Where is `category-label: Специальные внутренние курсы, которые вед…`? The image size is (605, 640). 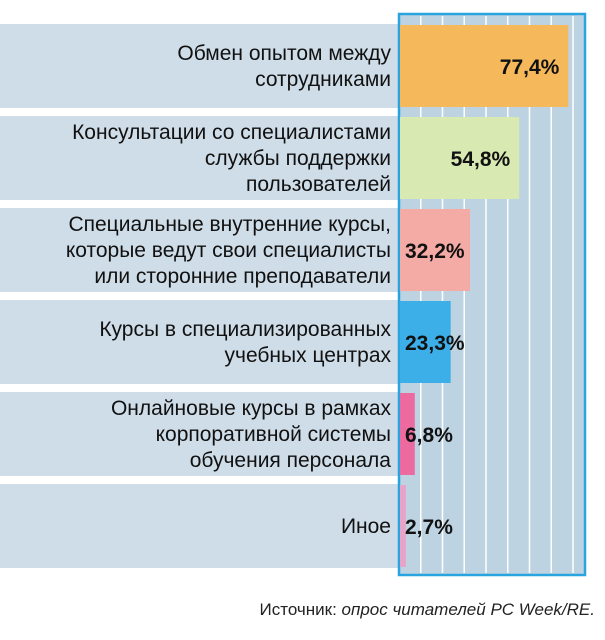 category-label: Специальные внутренние курсы, которые вед… is located at coordinates (228, 250).